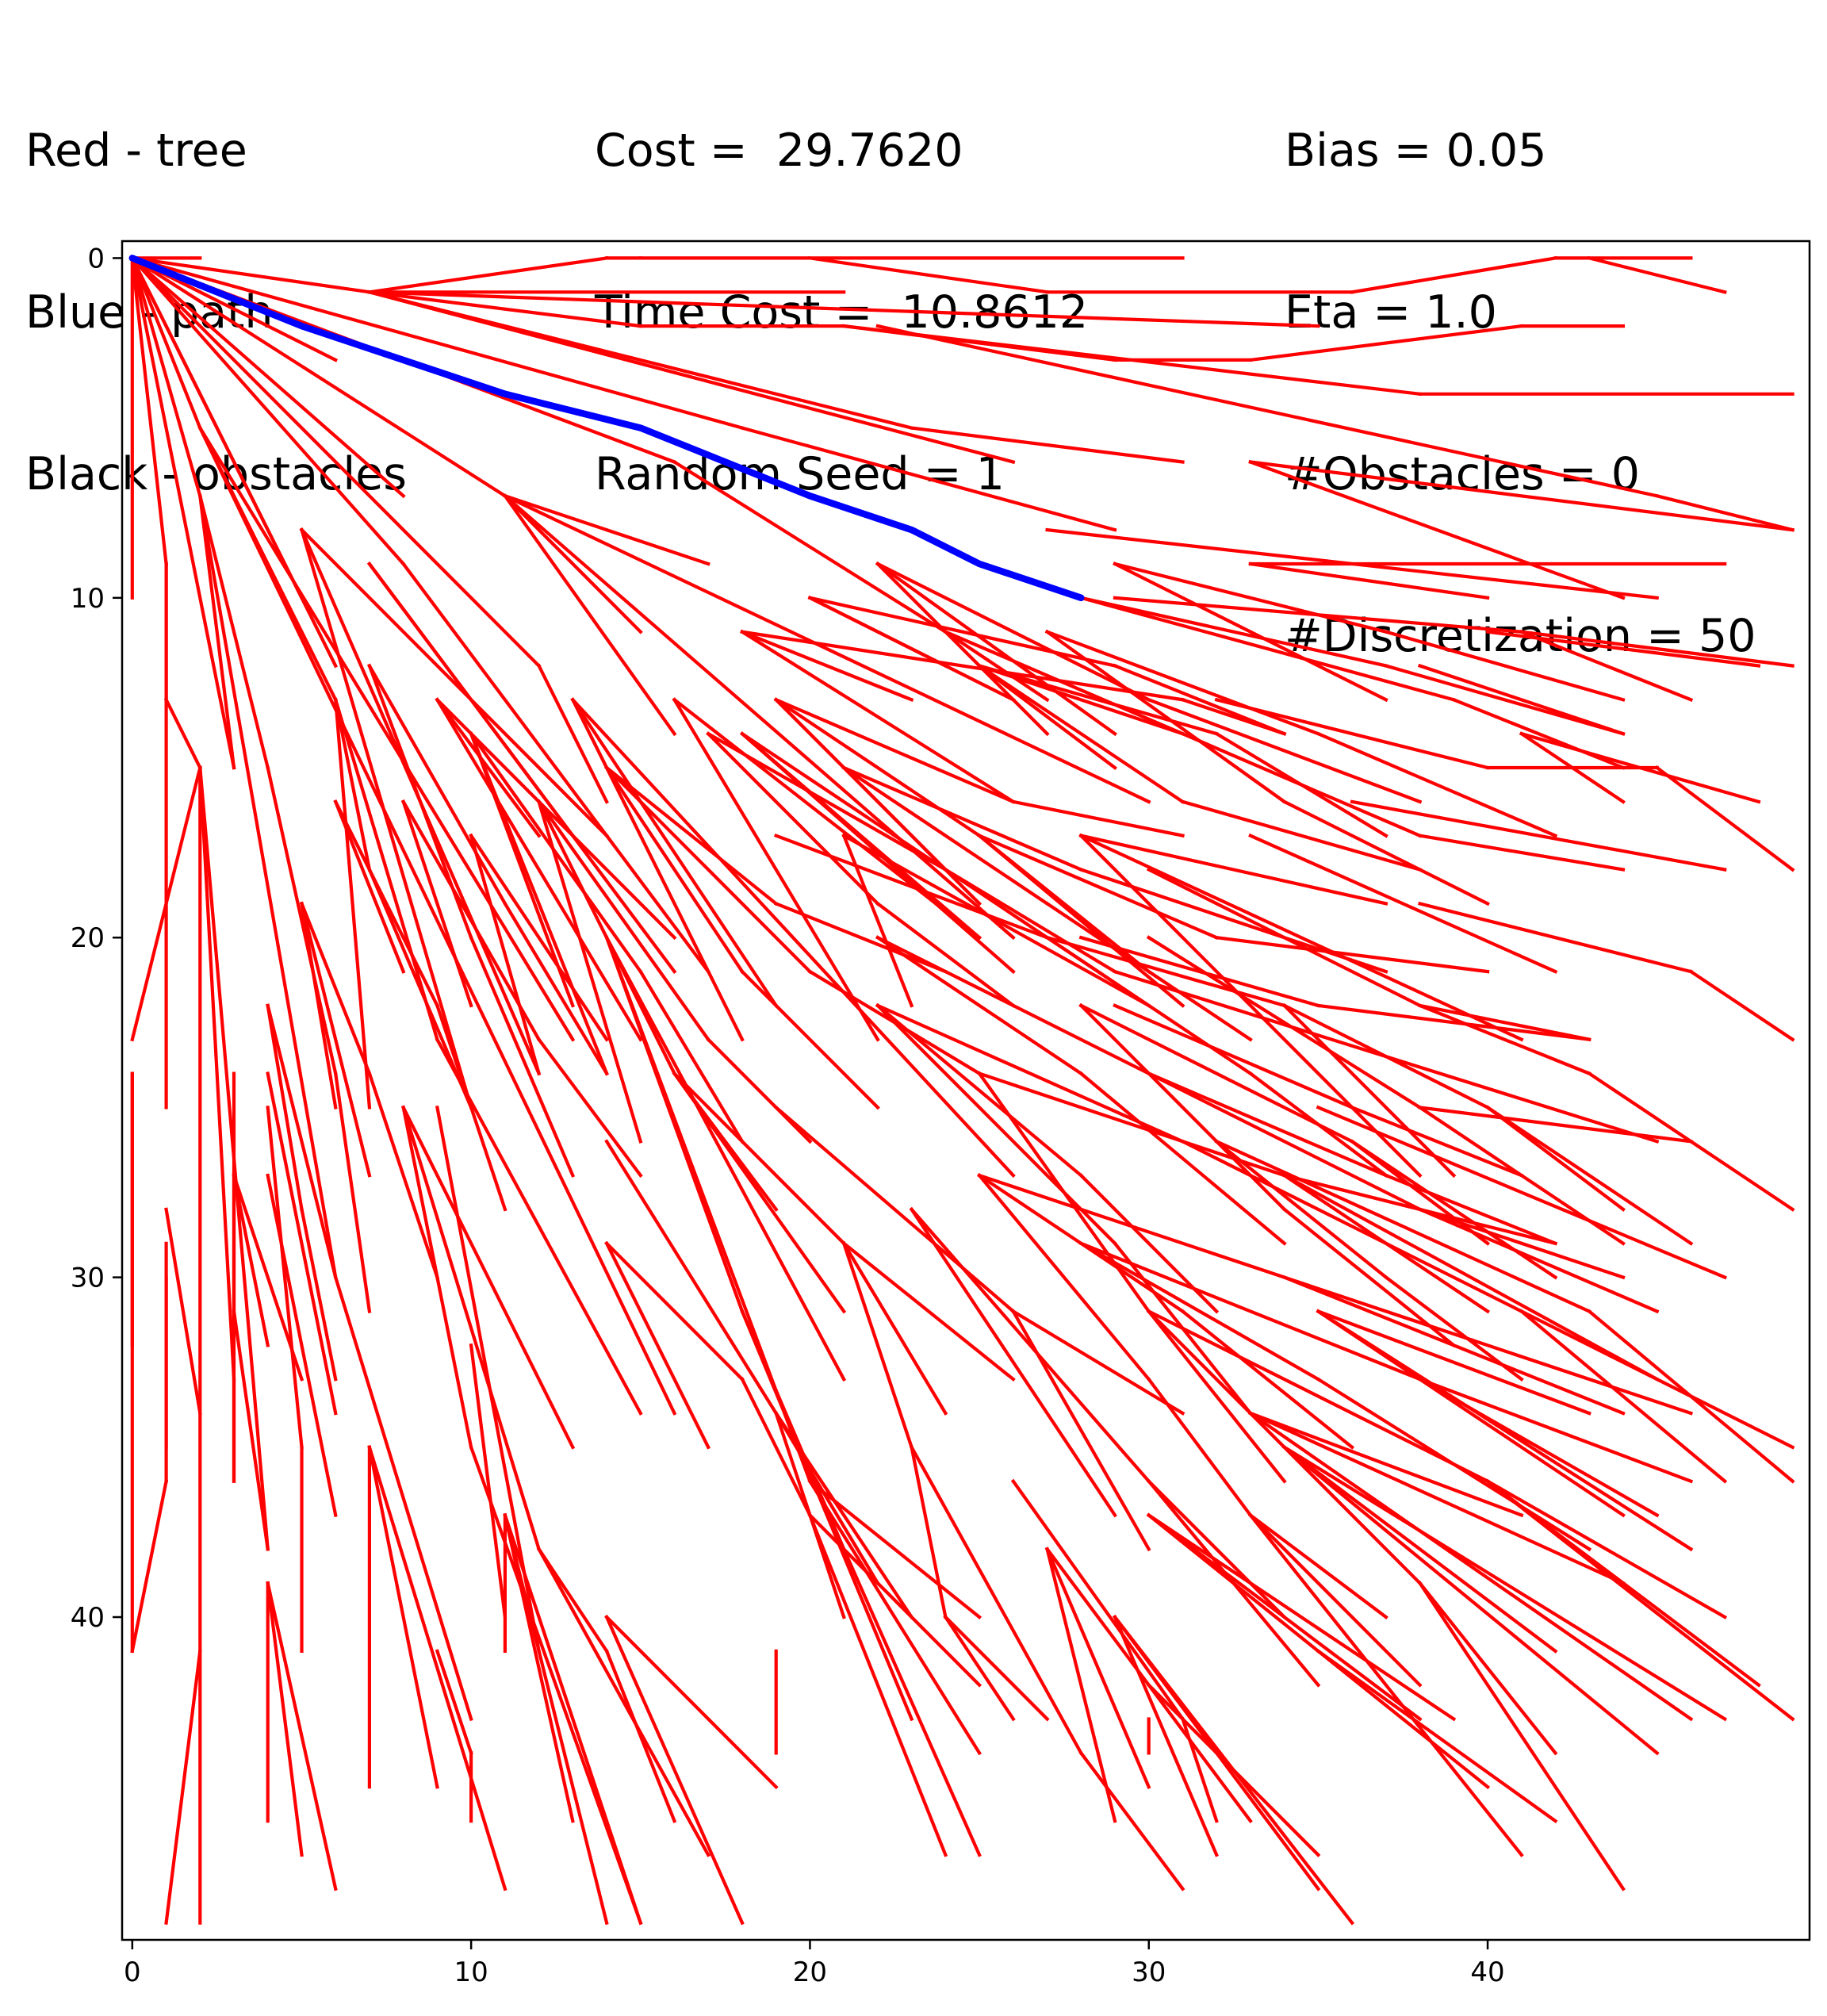 This screenshot has width=1827, height=2016. I want to click on x-tick-label: 0, so click(132, 1972).